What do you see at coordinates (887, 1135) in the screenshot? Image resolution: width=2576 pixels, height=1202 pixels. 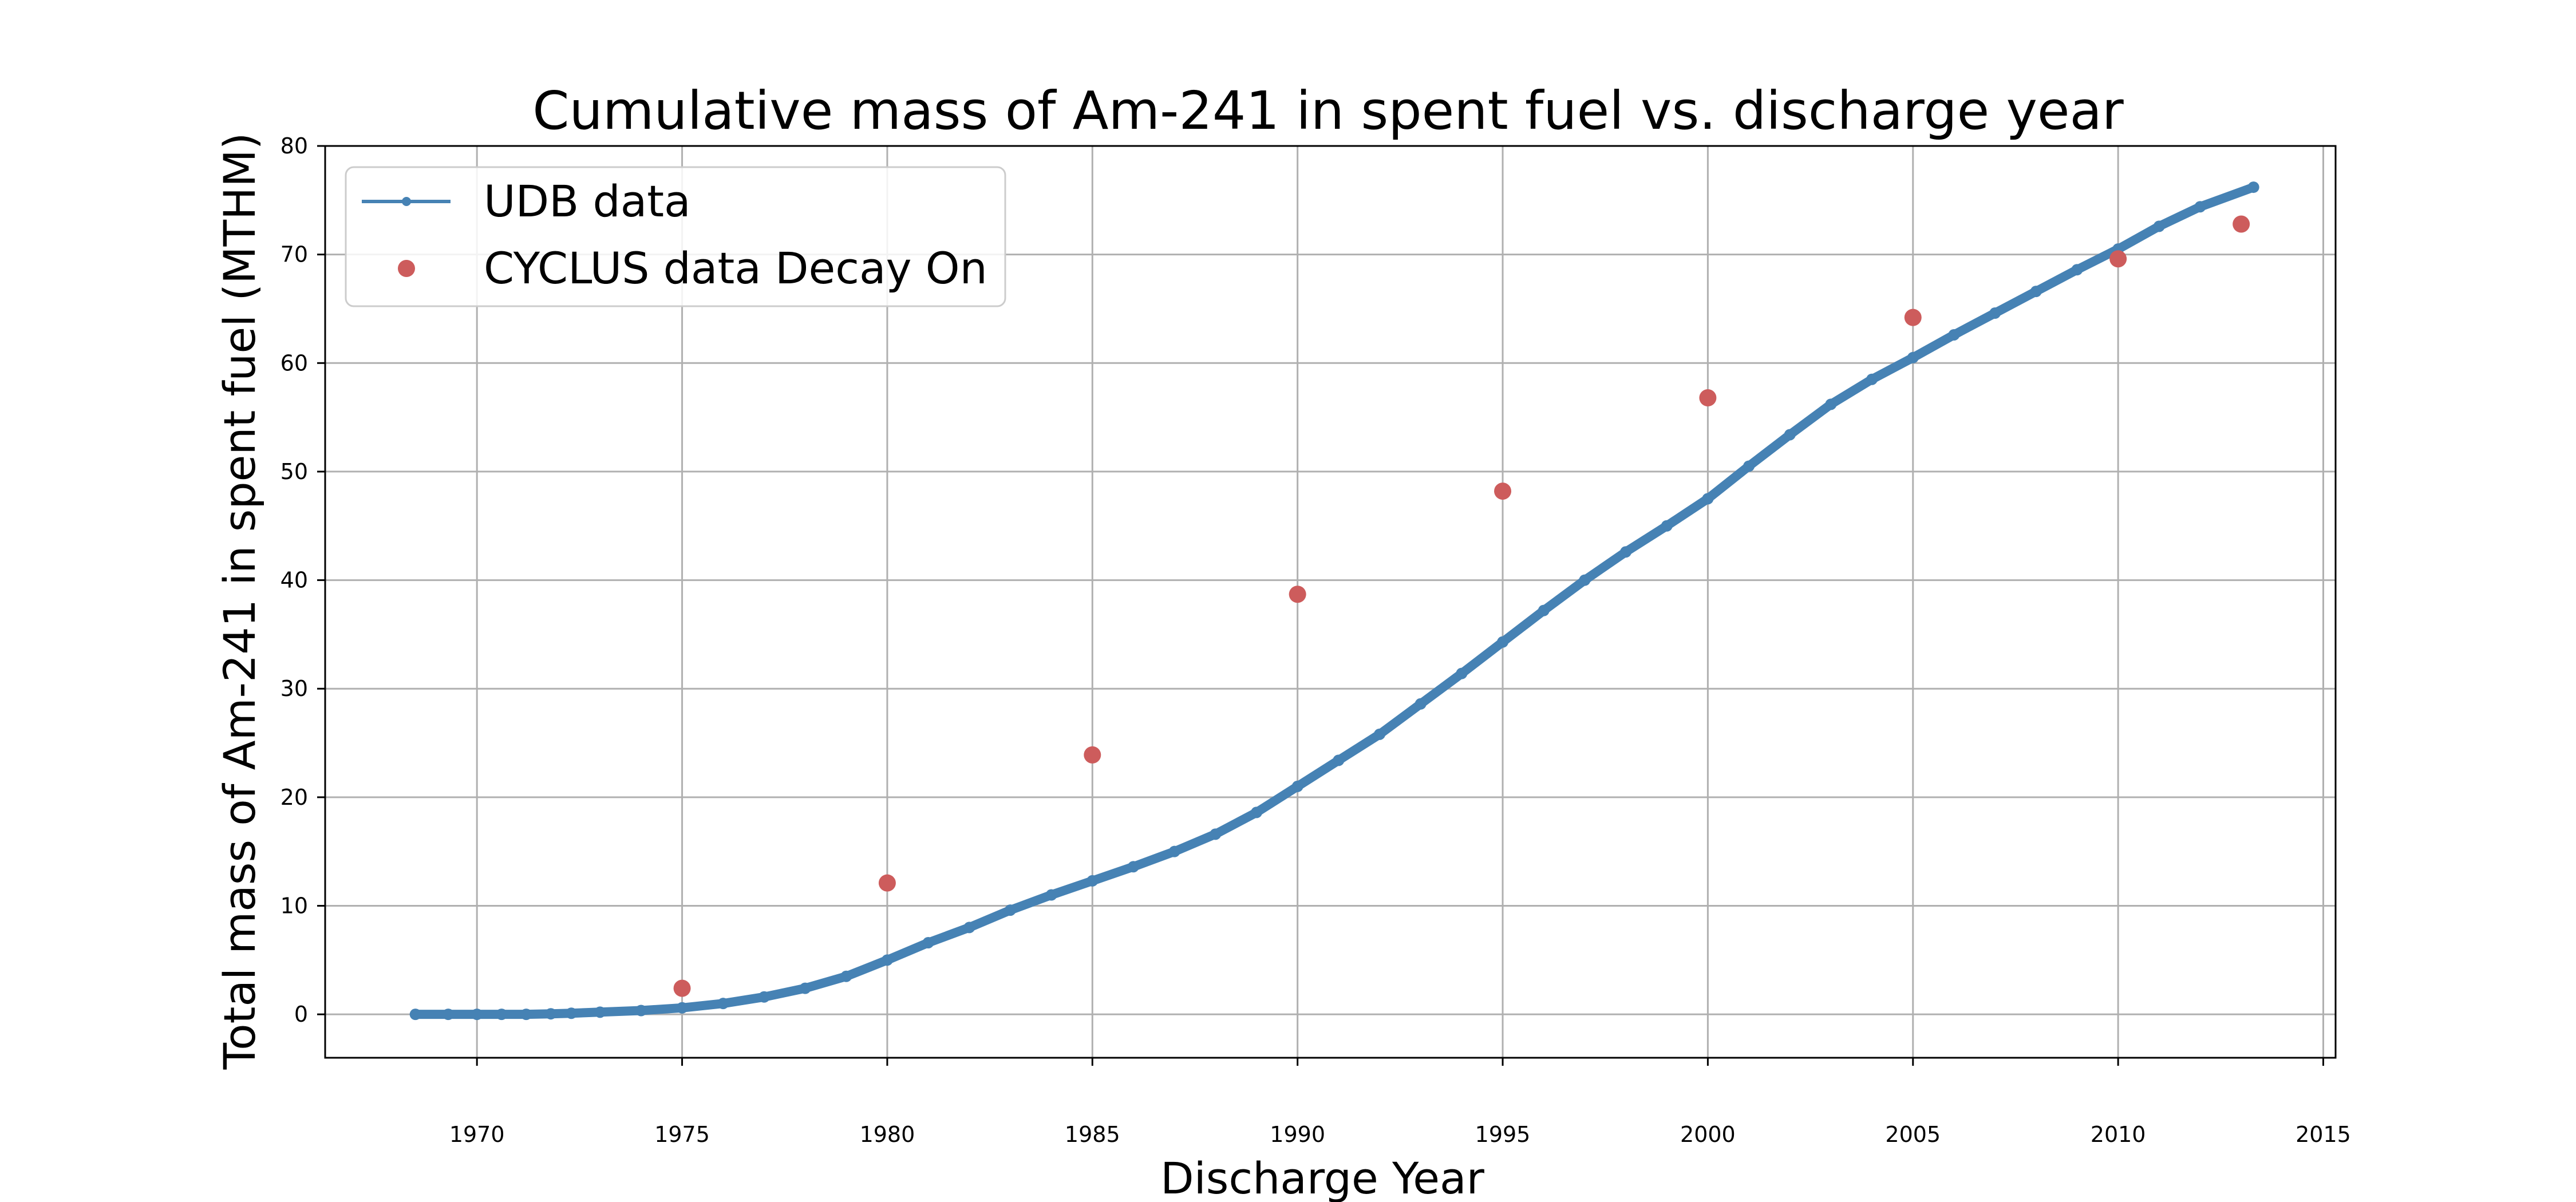 I see `x-tick-label: 1980` at bounding box center [887, 1135].